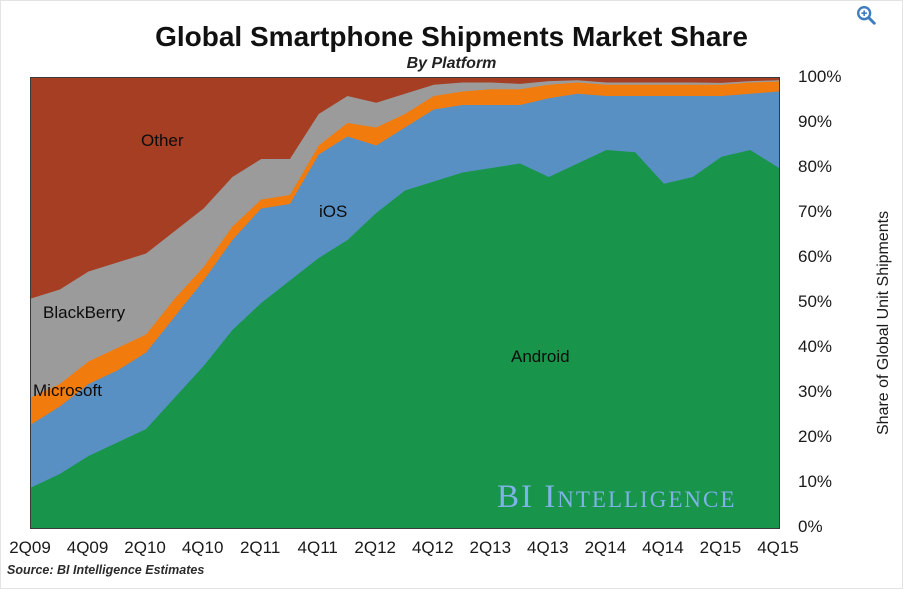  Describe the element at coordinates (866, 15) in the screenshot. I see `zoom-in-icon` at that location.